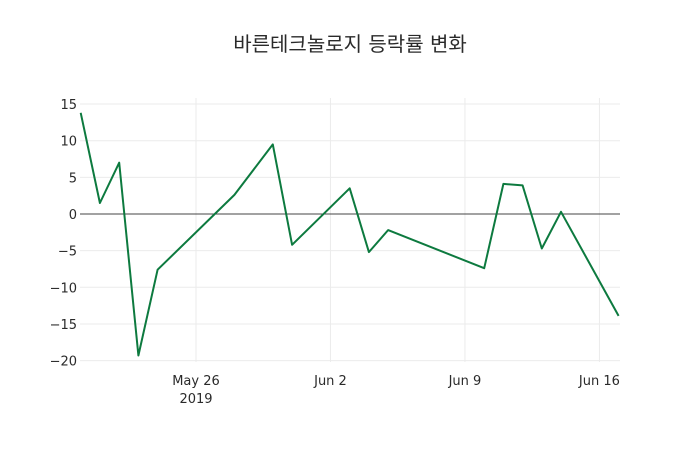 The height and width of the screenshot is (450, 700). What do you see at coordinates (63, 325) in the screenshot?
I see `y-tick-label: −15` at bounding box center [63, 325].